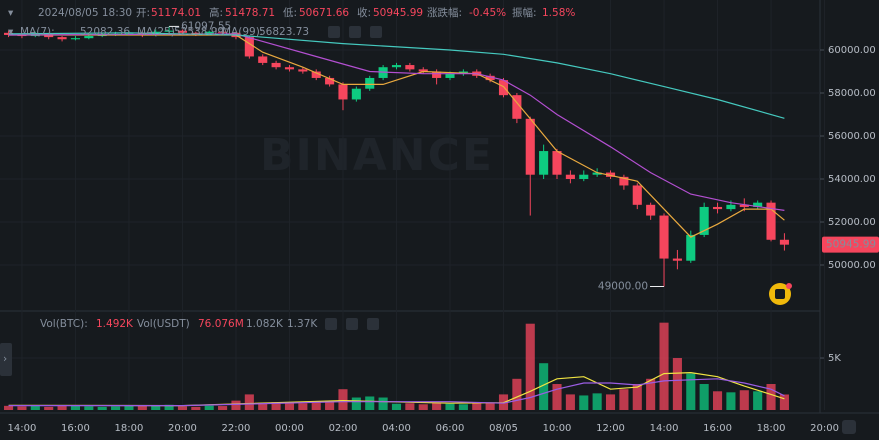 Image resolution: width=879 pixels, height=440 pixels. Describe the element at coordinates (834, 358) in the screenshot. I see `y-tick-label: 5K` at that location.